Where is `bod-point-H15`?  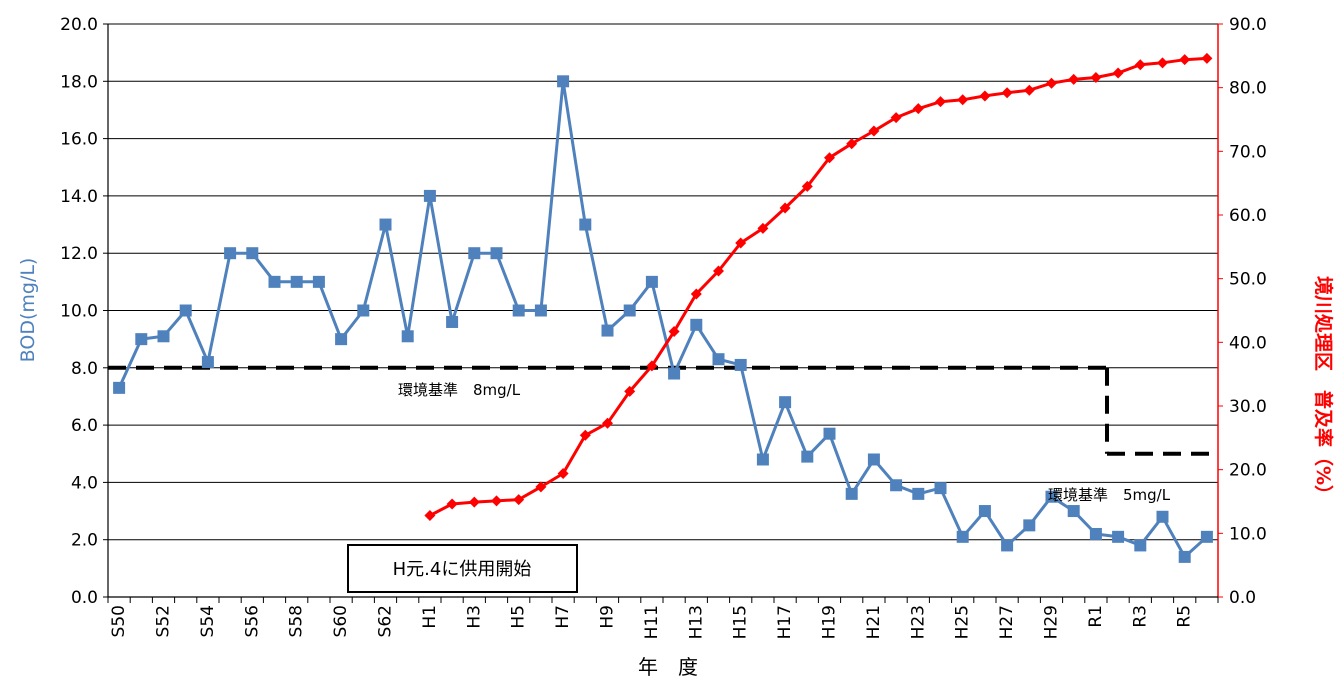 bod-point-H15 is located at coordinates (740, 364).